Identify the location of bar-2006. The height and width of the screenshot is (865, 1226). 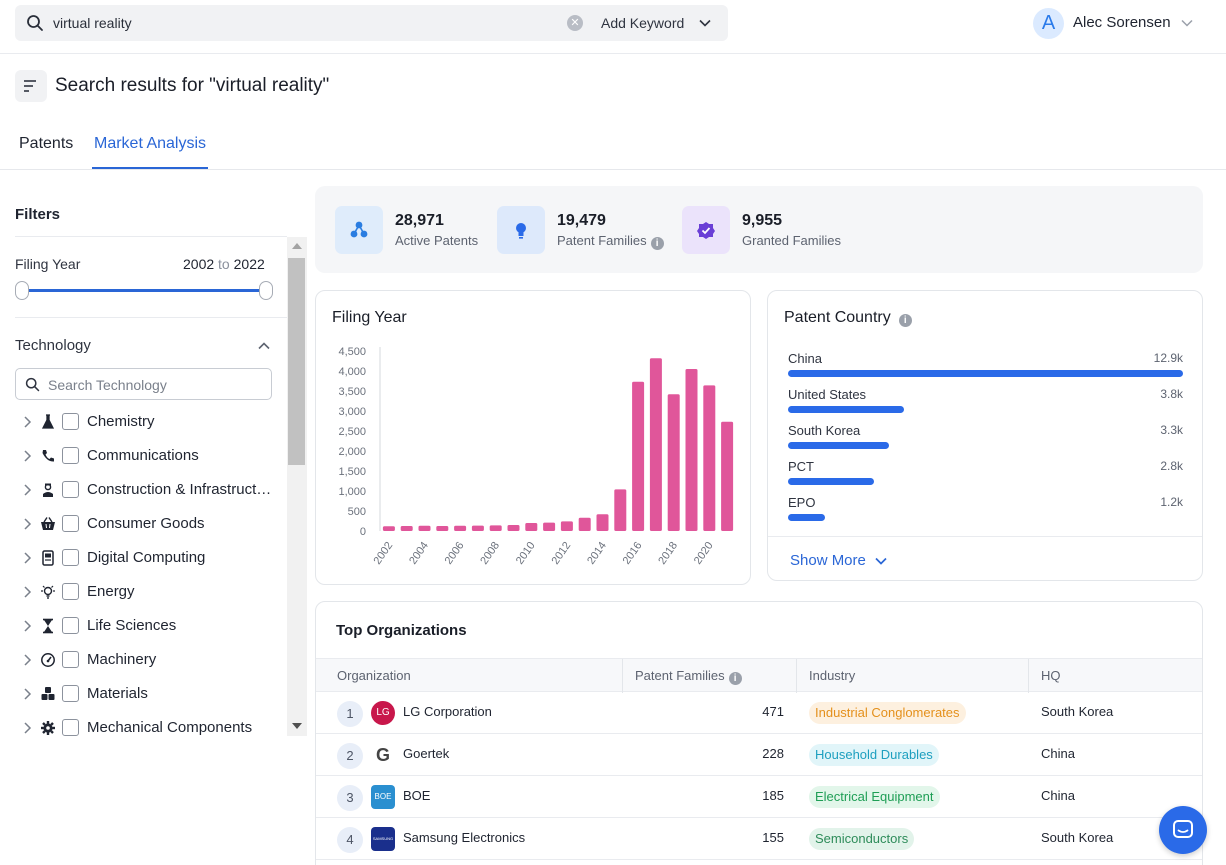
(460, 528).